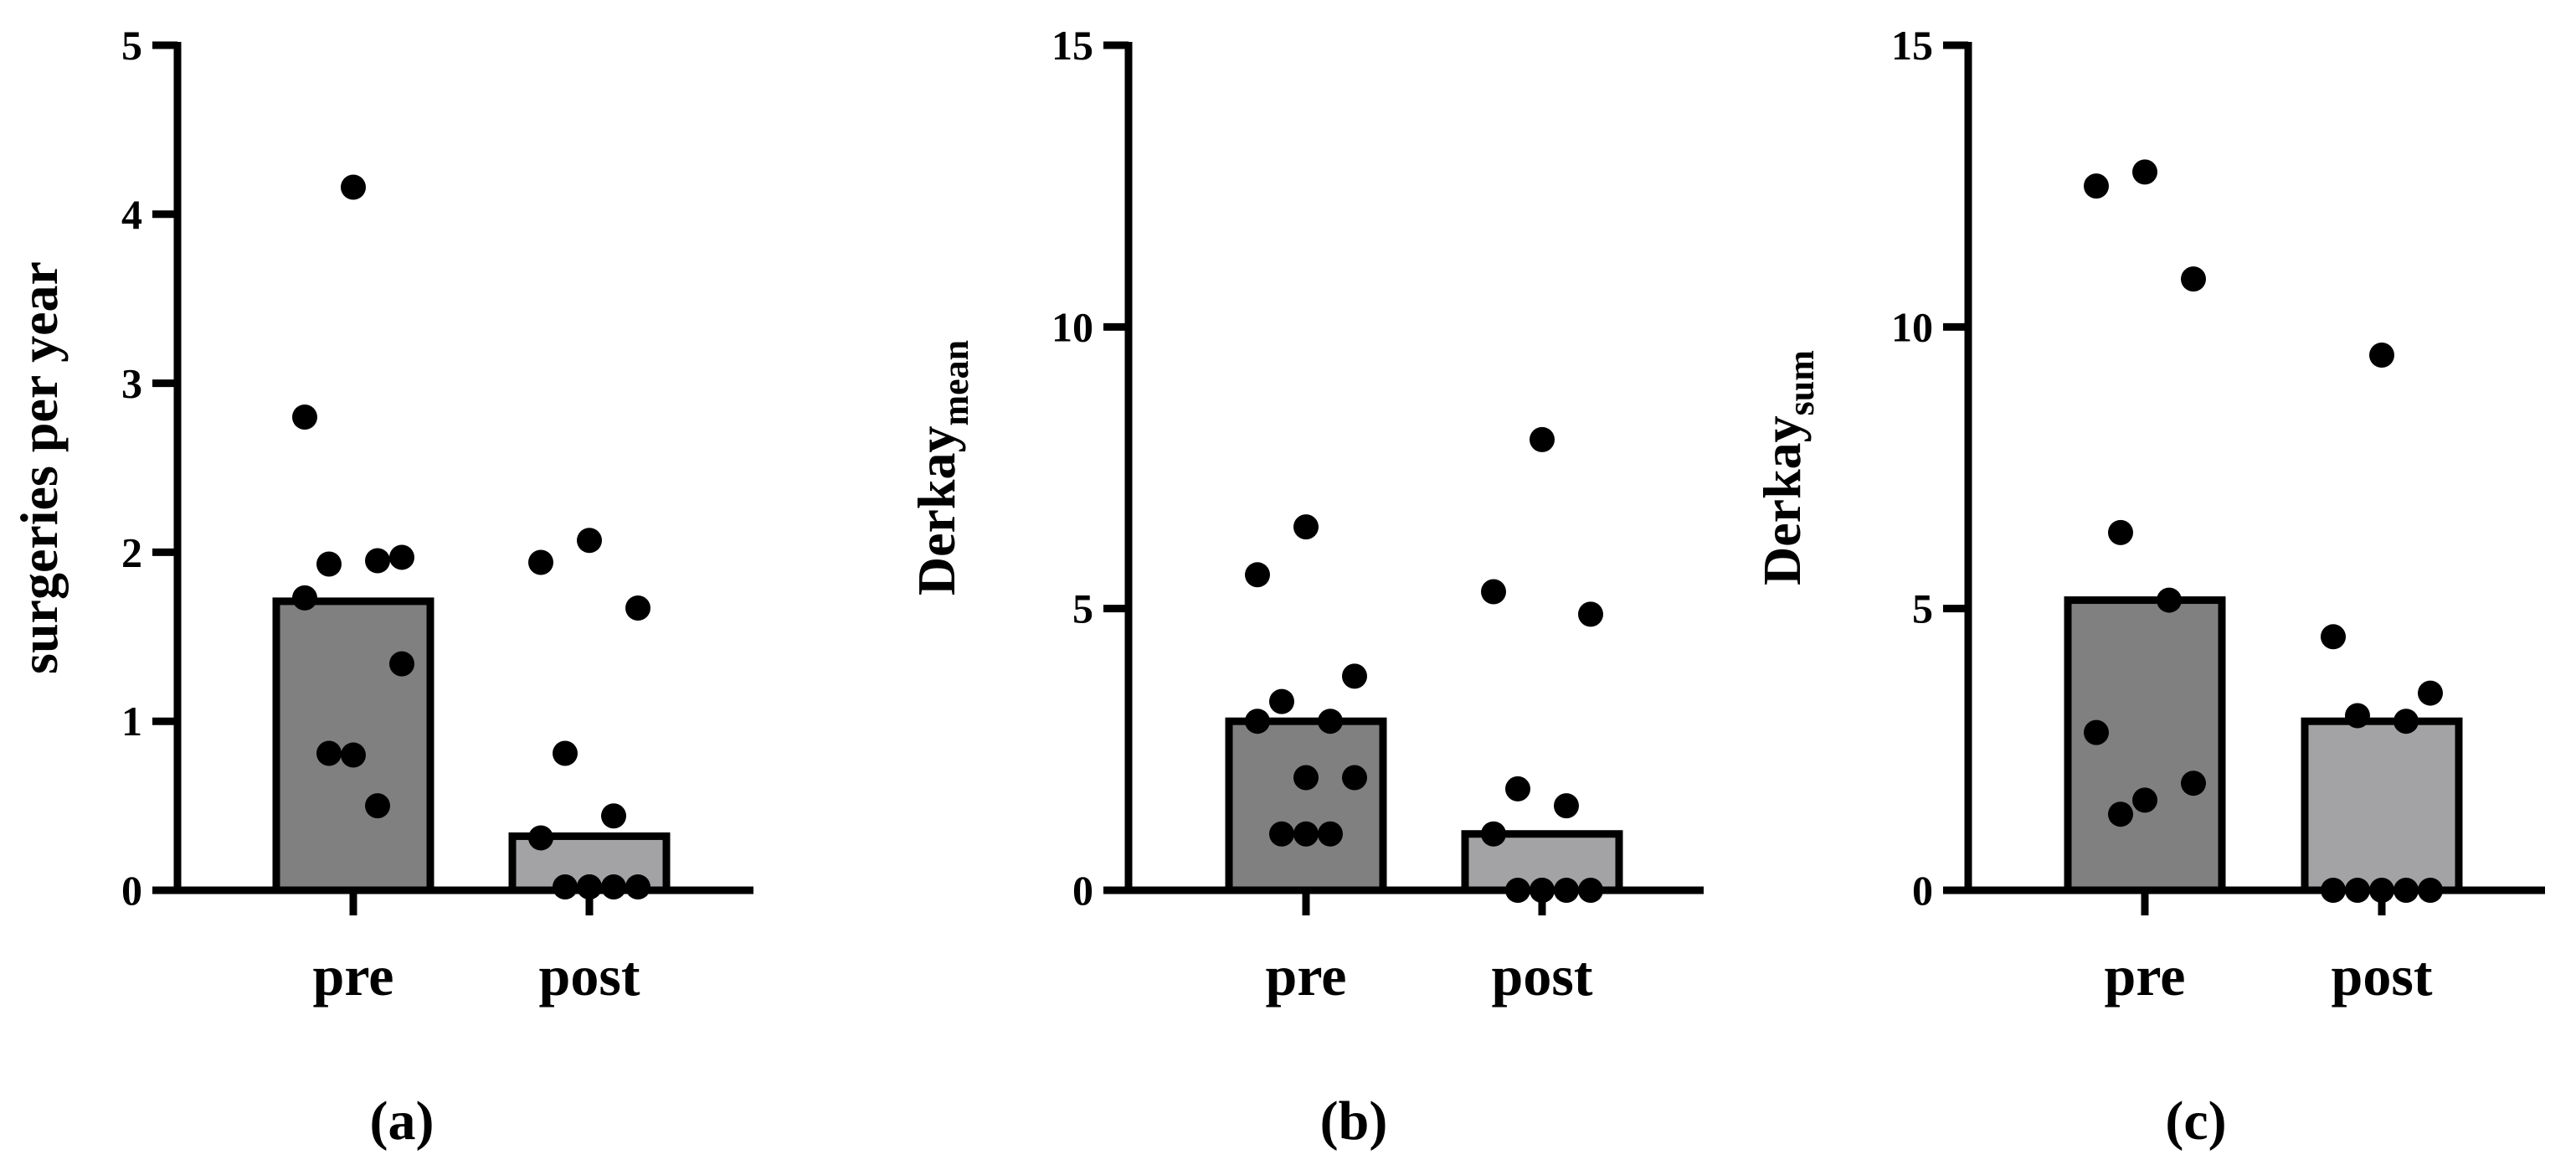 The width and height of the screenshot is (2576, 1170). I want to click on y-axis-title: surgeries per year, so click(39, 467).